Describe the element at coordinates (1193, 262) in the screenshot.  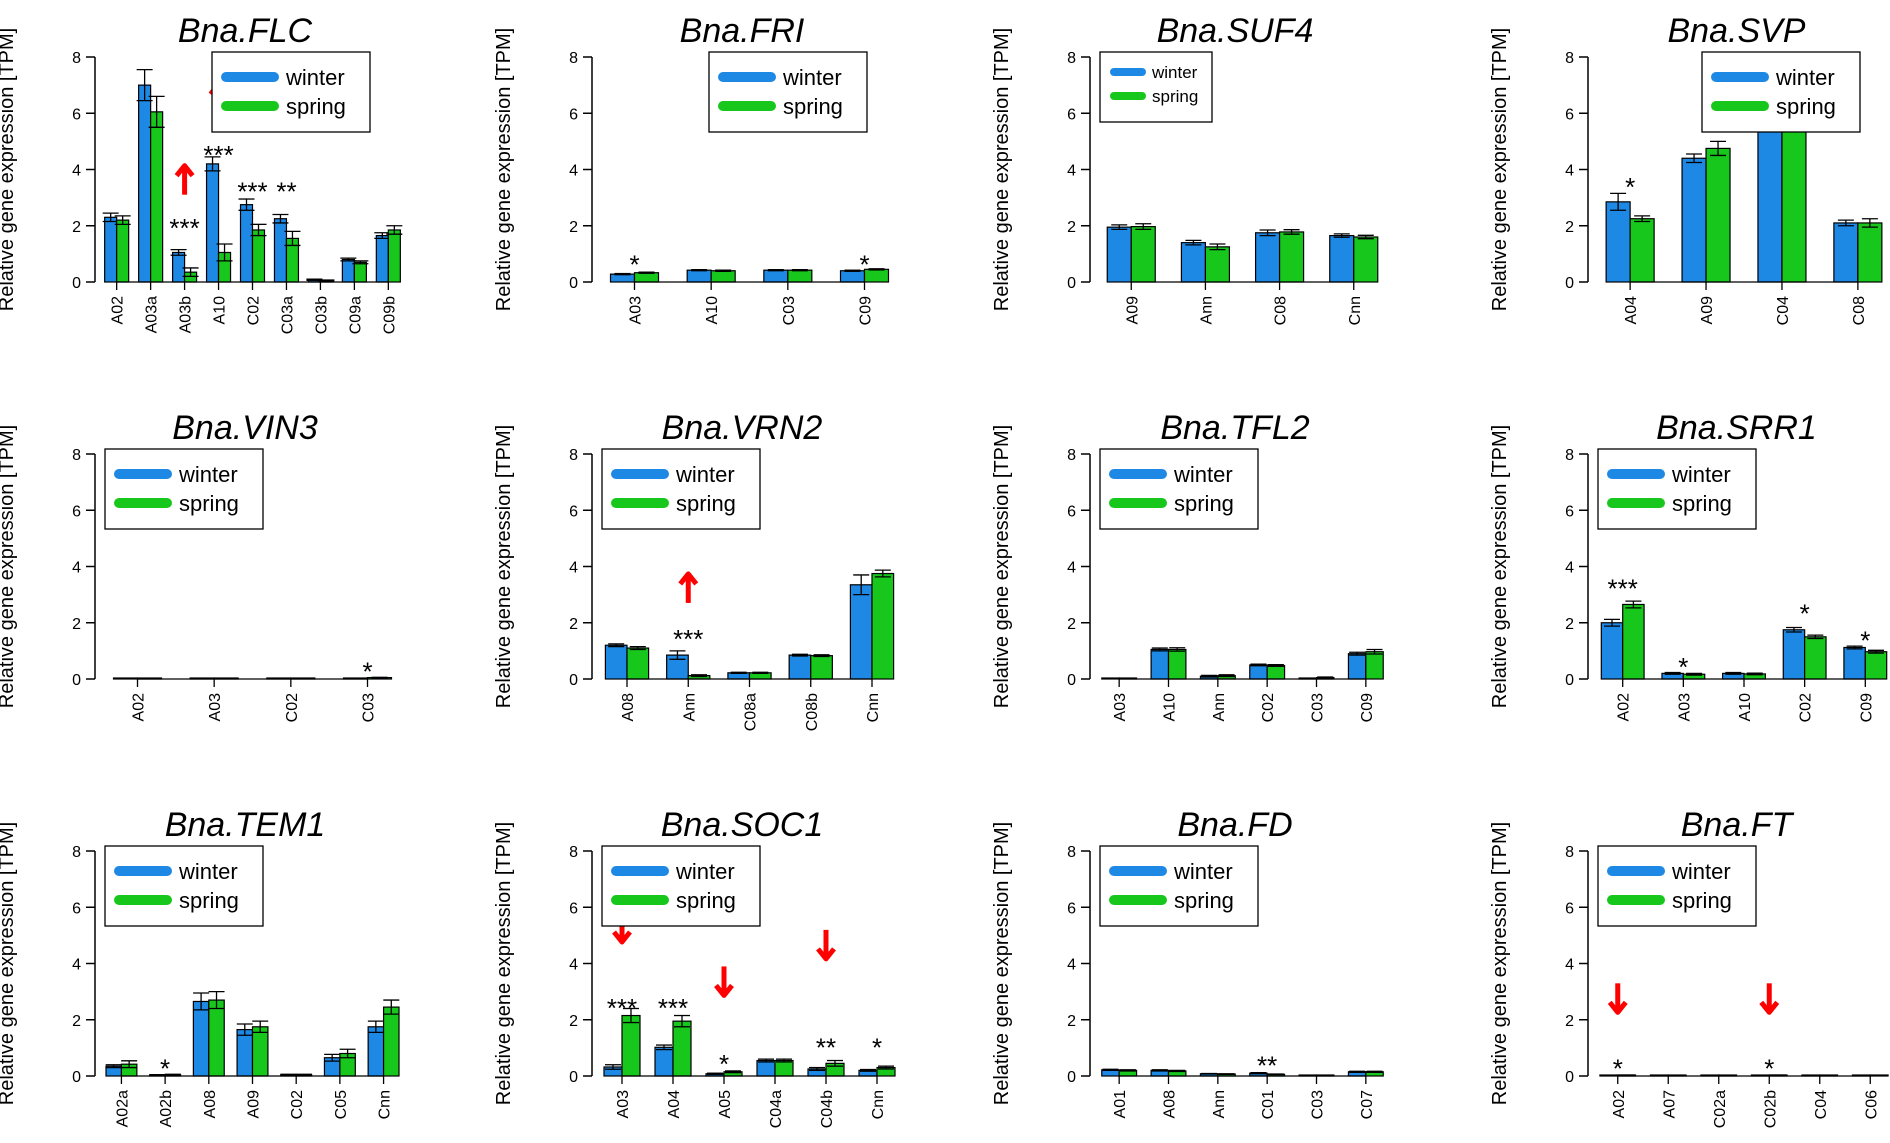
I see `bar-winter-Ann` at that location.